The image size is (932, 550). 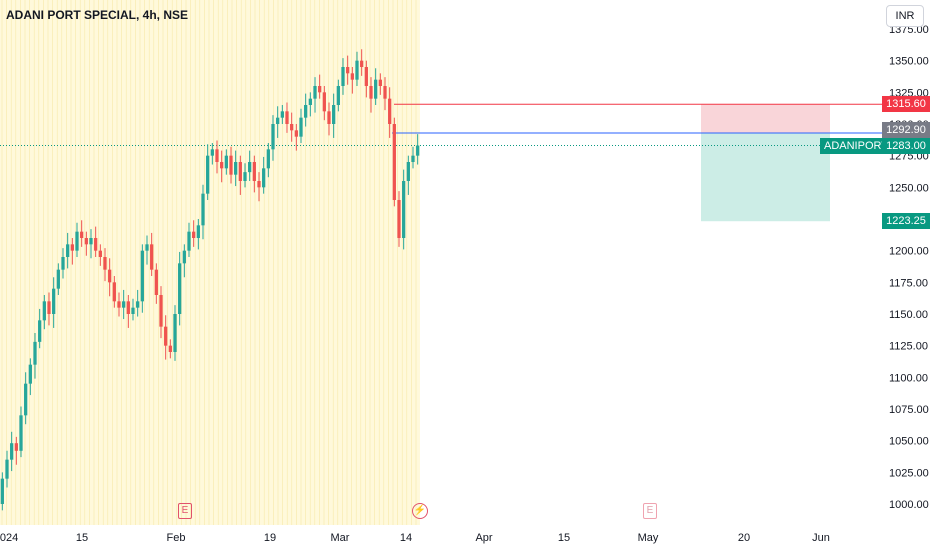 What do you see at coordinates (905, 16) in the screenshot?
I see `currency-button: INR` at bounding box center [905, 16].